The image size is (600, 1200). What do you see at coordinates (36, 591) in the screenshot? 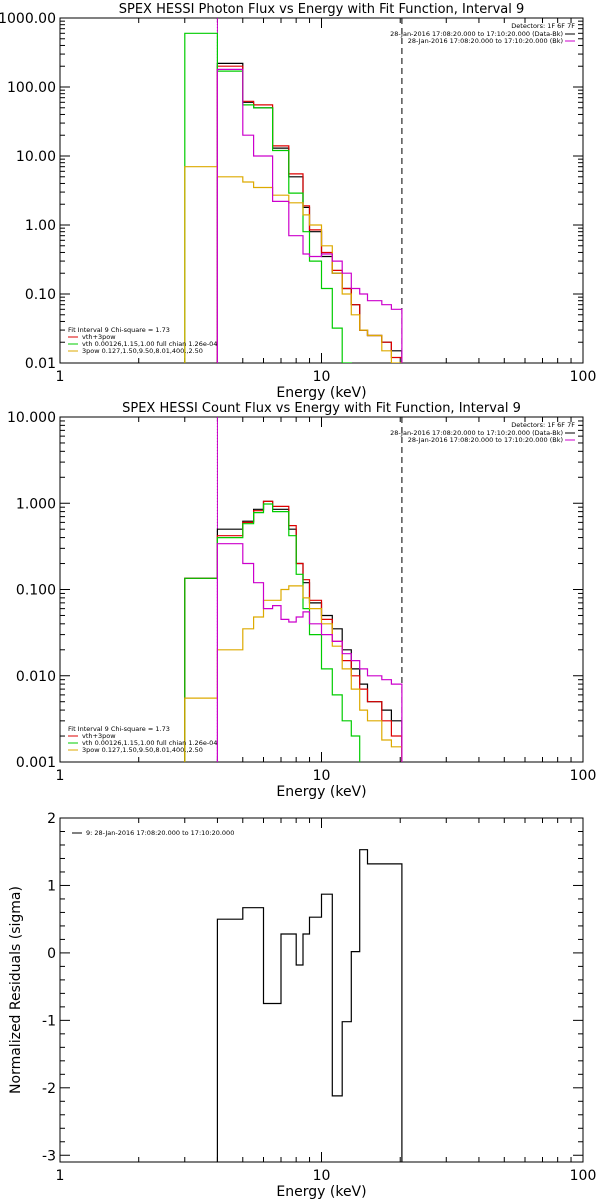
I see `y-tick-label: 0.100` at bounding box center [36, 591].